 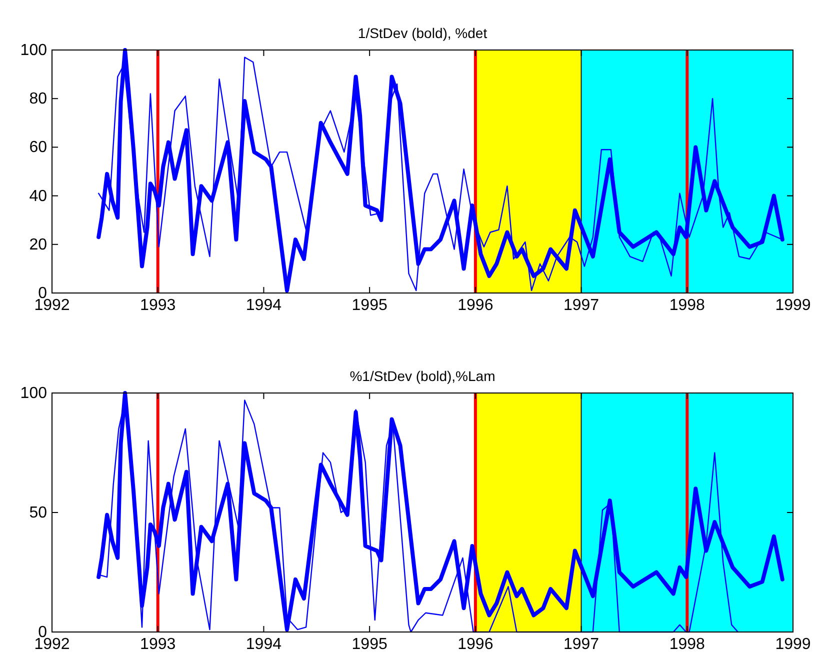 I want to click on y-tick-label: 40, so click(x=38, y=196).